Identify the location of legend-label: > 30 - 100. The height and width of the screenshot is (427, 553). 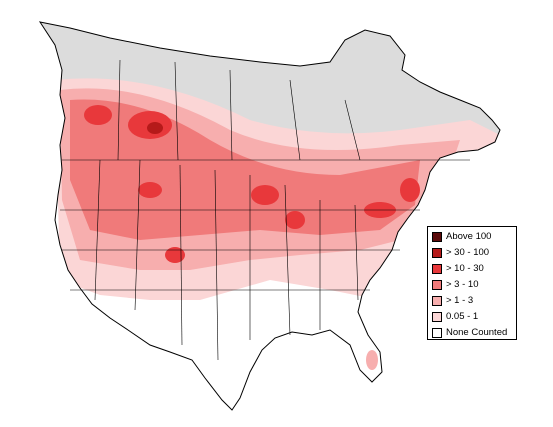
(468, 252).